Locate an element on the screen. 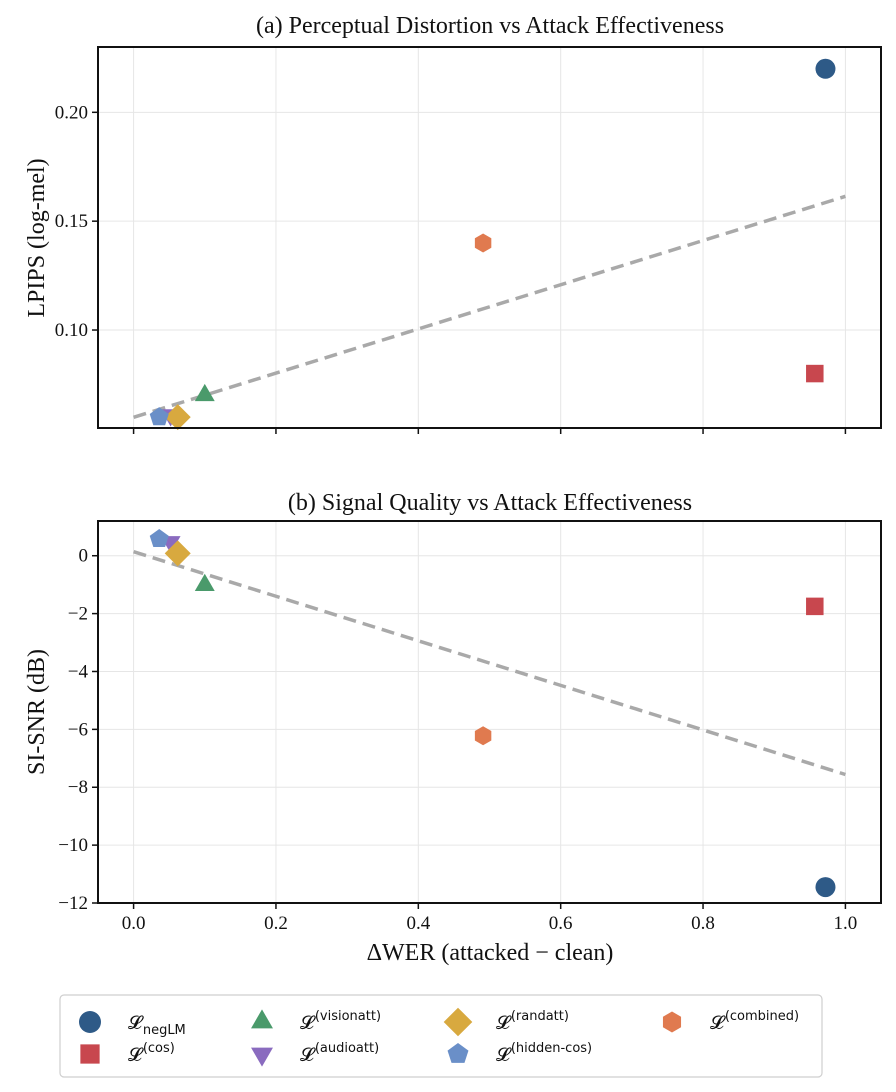 Image resolution: width=896 pixels, height=1092 pixels. x-tick-label: 0.2 is located at coordinates (276, 923).